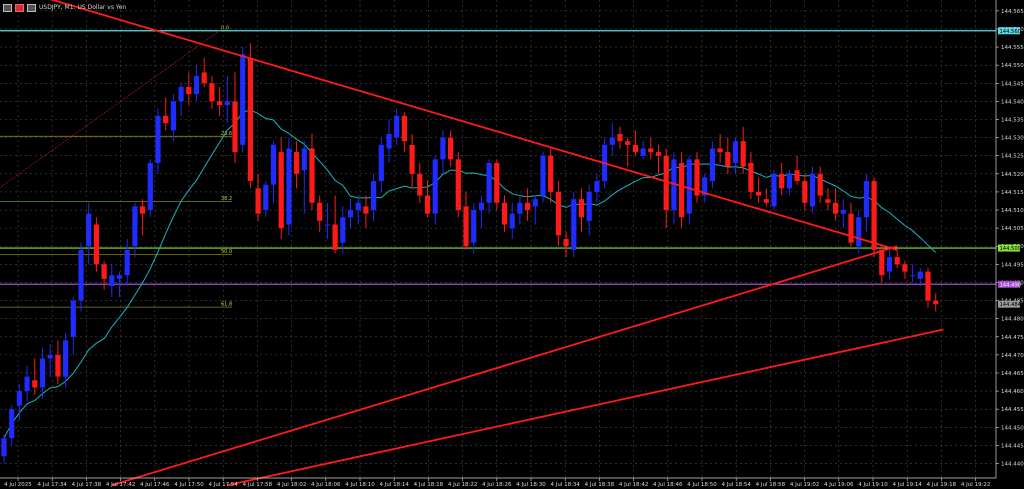 Image resolution: width=1024 pixels, height=489 pixels. Describe the element at coordinates (19, 8) in the screenshot. I see `chart-type-icon` at that location.